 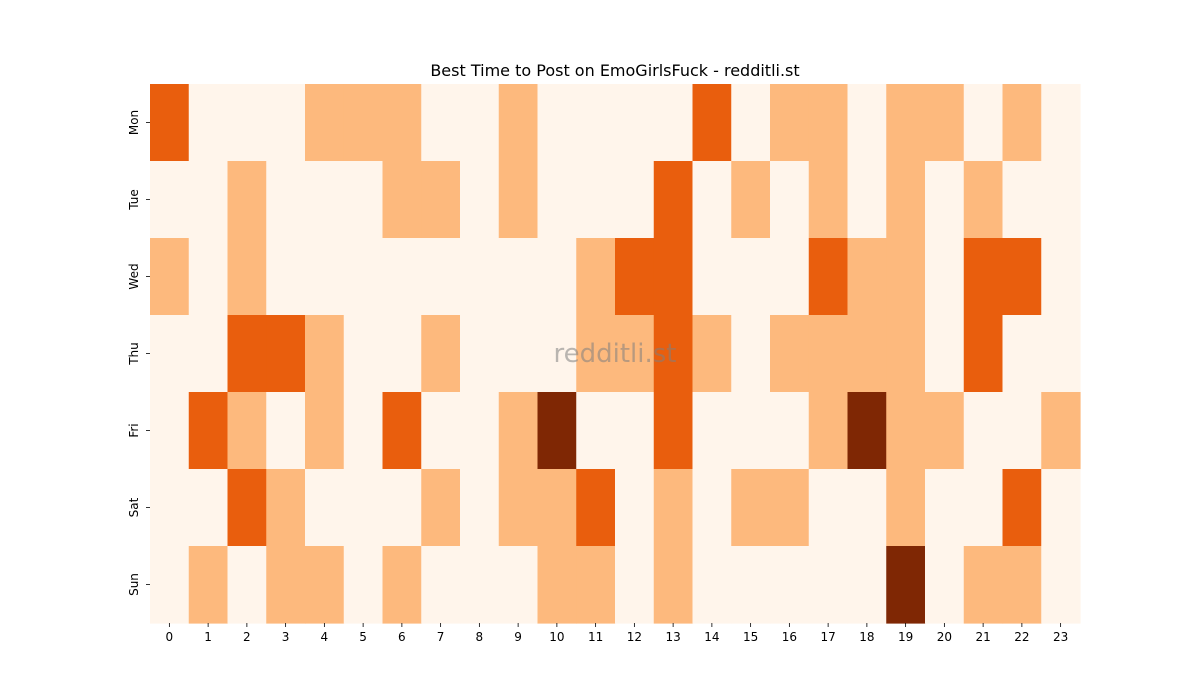 I want to click on y-axis: Mon Tue Wed Thu Fri Sat Sun, so click(x=138, y=353).